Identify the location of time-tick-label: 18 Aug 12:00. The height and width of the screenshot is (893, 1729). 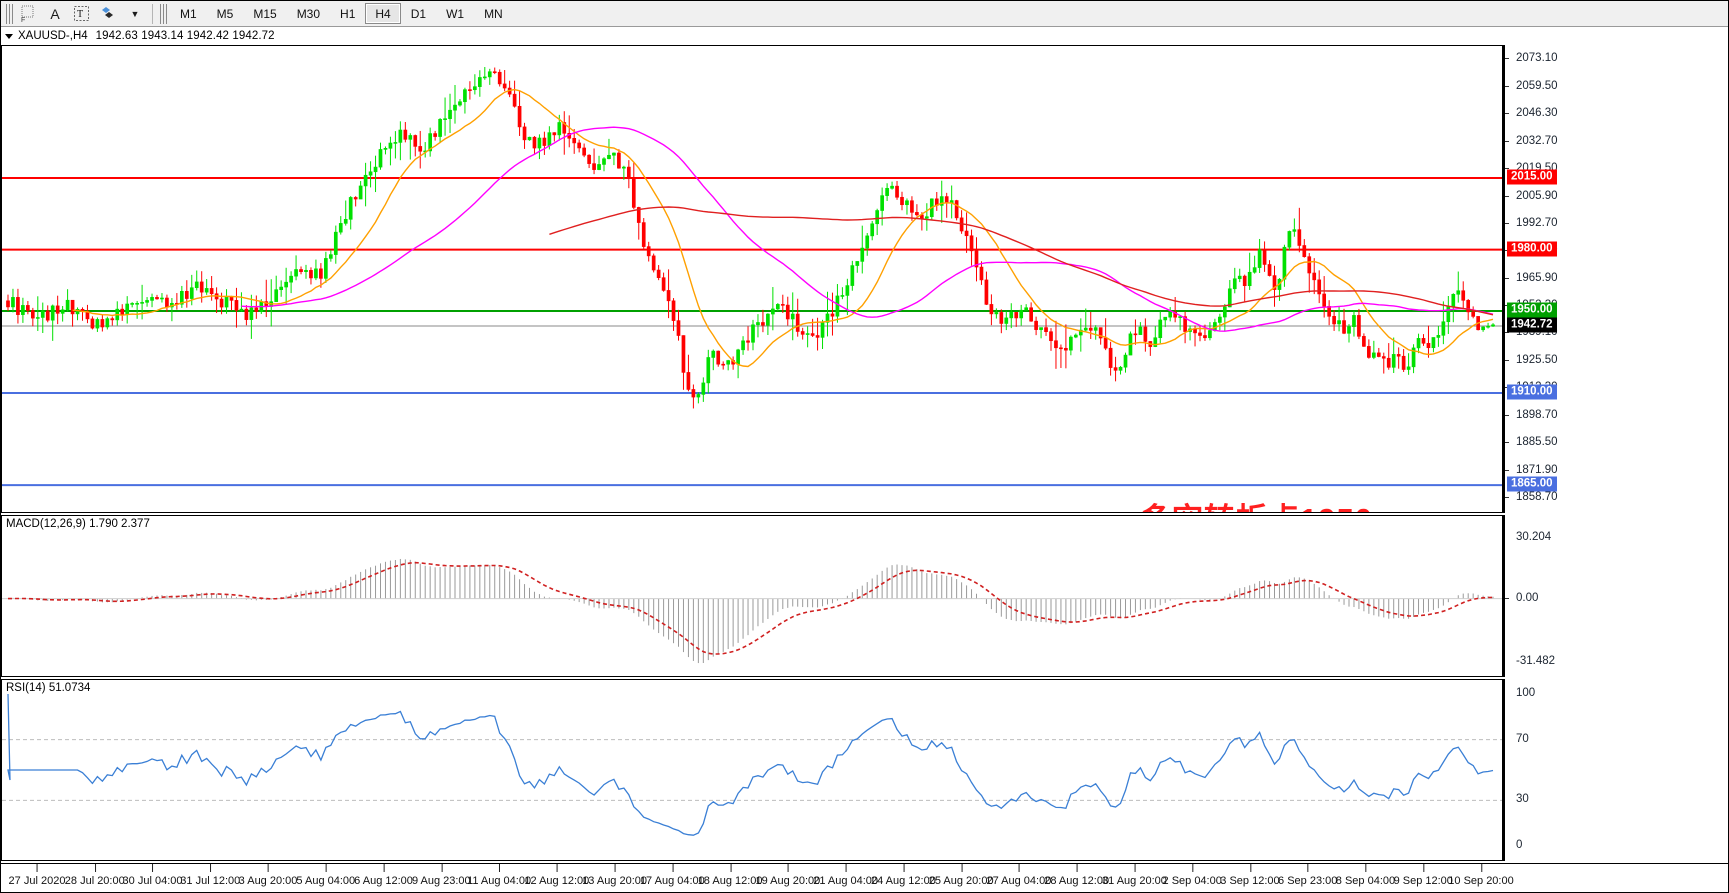
(730, 875).